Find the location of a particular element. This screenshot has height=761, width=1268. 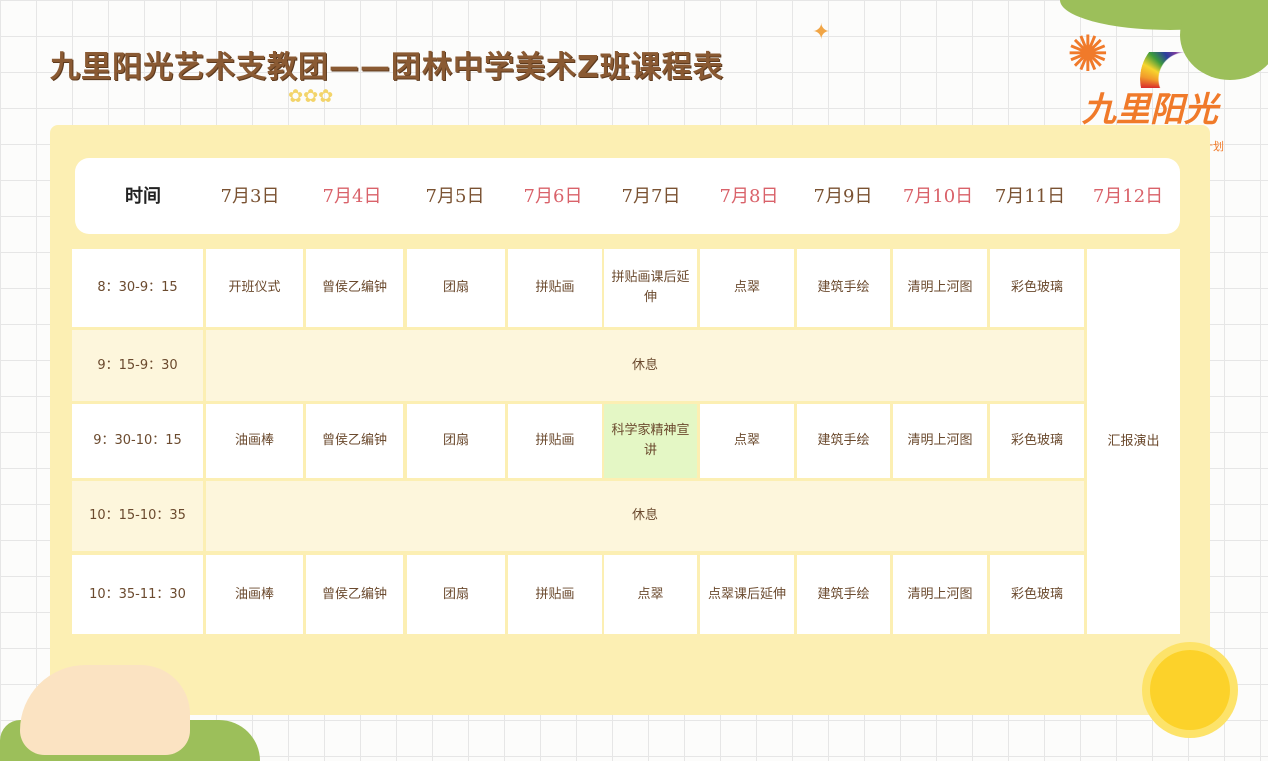

report-performance-cell: 汇报演出 is located at coordinates (1133, 441).